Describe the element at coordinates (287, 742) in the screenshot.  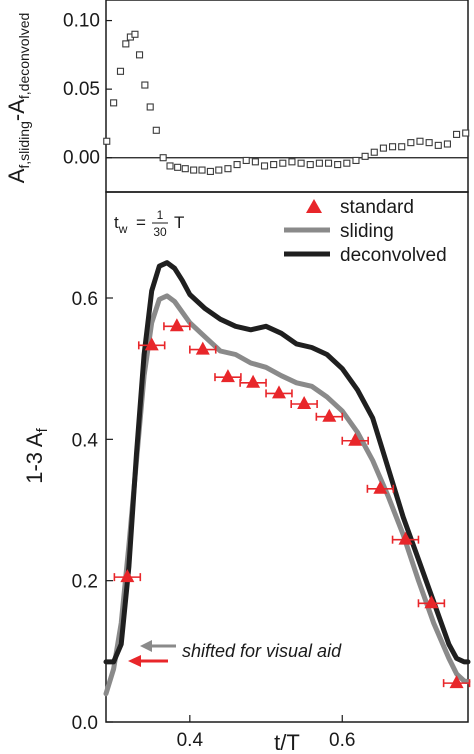
I see `x-axis-title: t/T` at that location.